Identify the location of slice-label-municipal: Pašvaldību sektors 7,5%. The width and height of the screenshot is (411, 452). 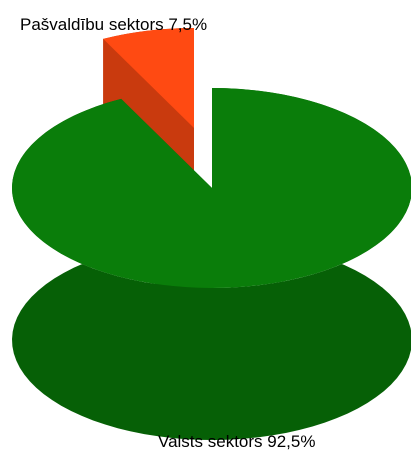
(113, 24).